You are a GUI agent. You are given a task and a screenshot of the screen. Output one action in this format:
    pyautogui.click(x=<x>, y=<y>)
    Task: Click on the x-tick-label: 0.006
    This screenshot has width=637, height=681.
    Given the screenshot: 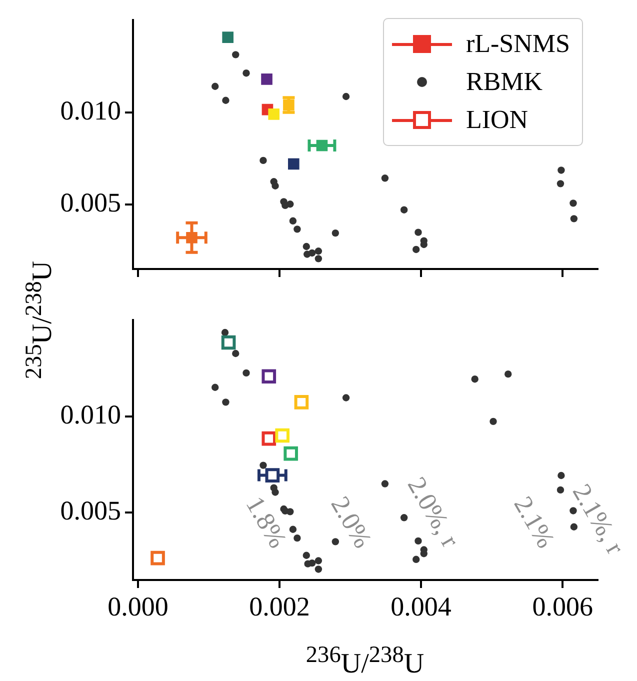 What is the action you would take?
    pyautogui.click(x=562, y=606)
    